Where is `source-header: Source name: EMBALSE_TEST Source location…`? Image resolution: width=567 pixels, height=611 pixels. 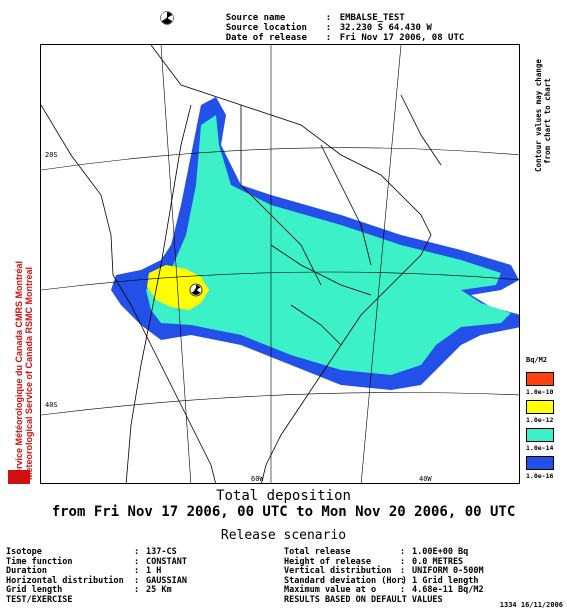
source-header: Source name: EMBALSE_TEST Source location… is located at coordinates (350, 23).